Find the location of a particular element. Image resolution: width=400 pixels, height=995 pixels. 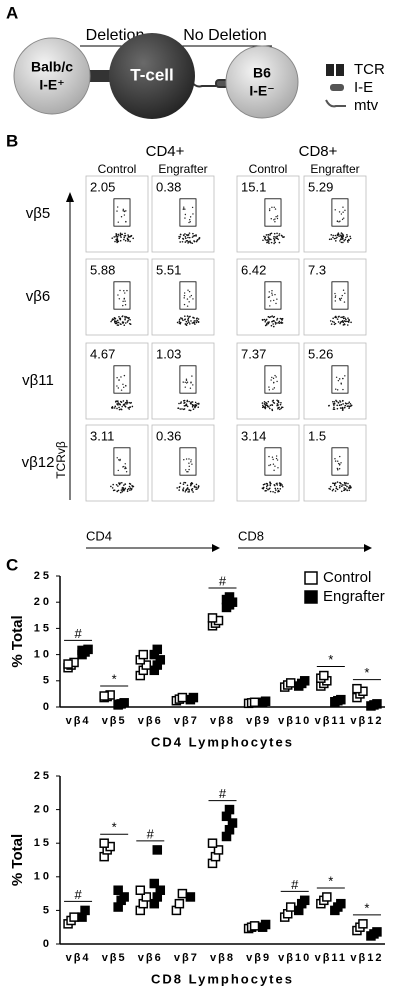

x-axis-label: CD8 is located at coordinates (251, 535).